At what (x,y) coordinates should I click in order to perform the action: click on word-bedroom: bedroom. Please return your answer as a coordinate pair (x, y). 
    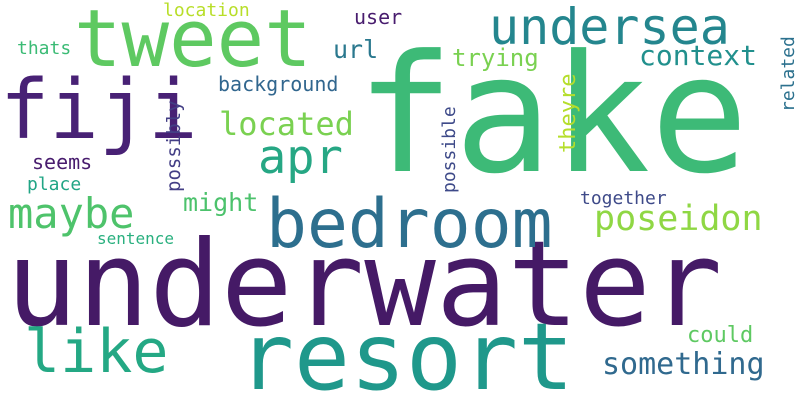
    Looking at the image, I should click on (409, 224).